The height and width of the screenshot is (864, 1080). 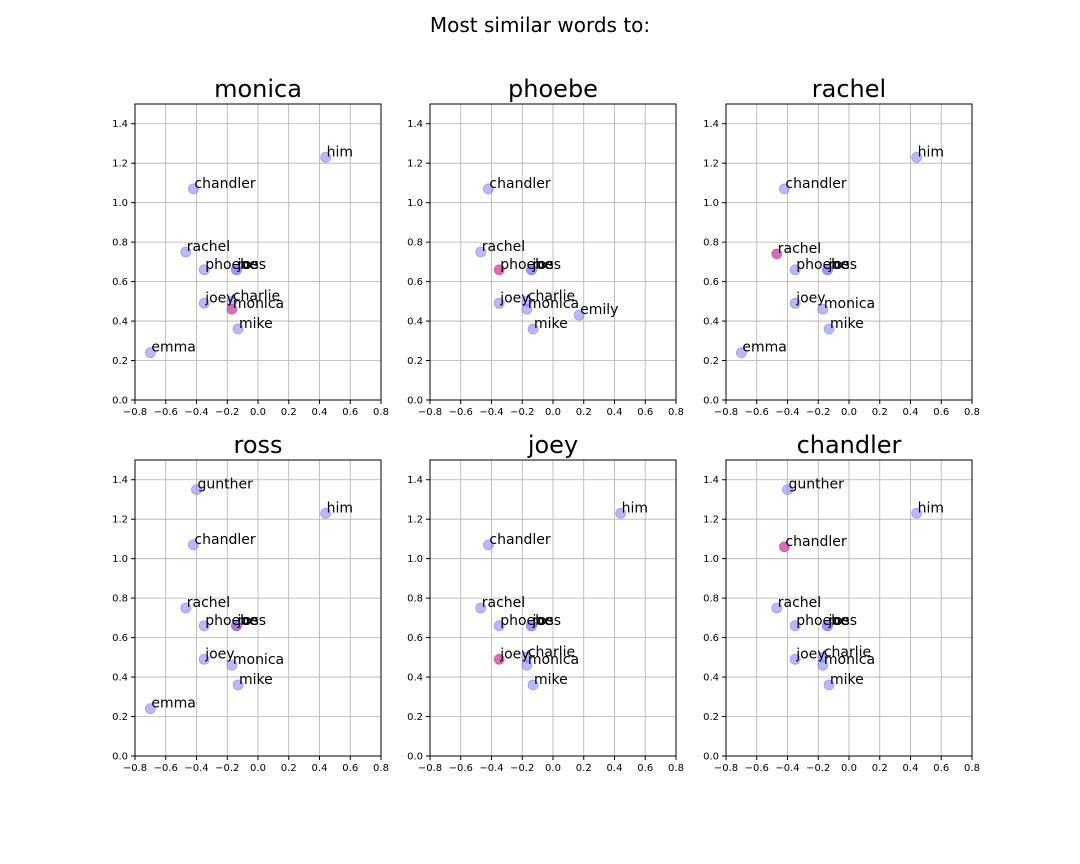 What do you see at coordinates (552, 445) in the screenshot?
I see `panel-title: joey` at bounding box center [552, 445].